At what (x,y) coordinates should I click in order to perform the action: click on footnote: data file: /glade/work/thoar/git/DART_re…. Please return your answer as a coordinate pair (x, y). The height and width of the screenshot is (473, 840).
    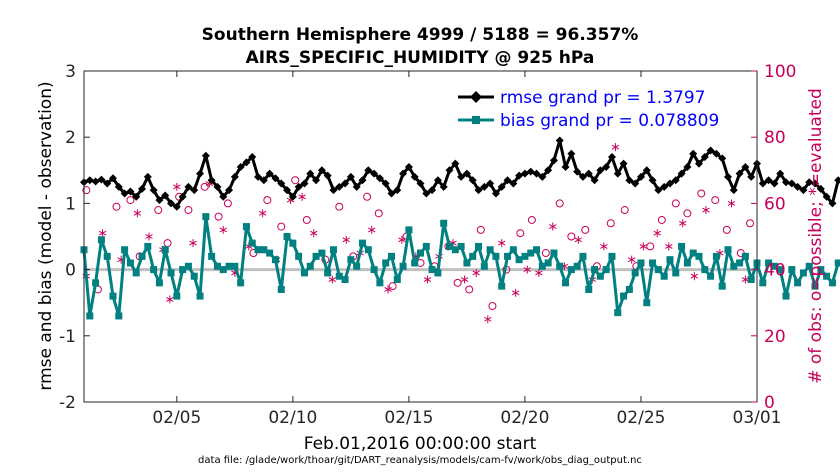
    Looking at the image, I should click on (420, 460).